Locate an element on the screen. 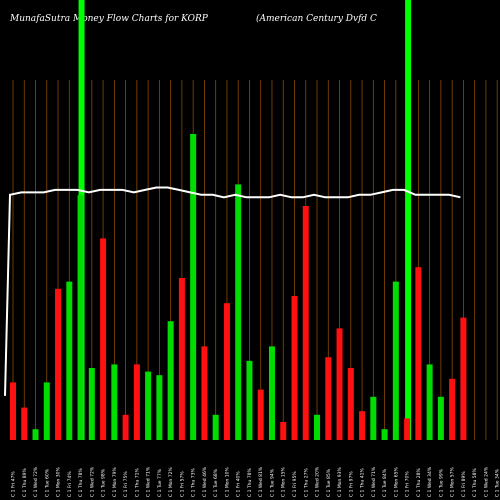 Image resolution: width=500 pixels, height=500 pixels. x-tick-label: C 1 Mon 10% is located at coordinates (227, 481).